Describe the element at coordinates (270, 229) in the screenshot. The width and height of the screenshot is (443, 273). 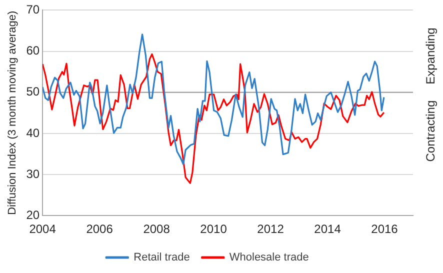
I see `x-tick-label: 2012` at that location.